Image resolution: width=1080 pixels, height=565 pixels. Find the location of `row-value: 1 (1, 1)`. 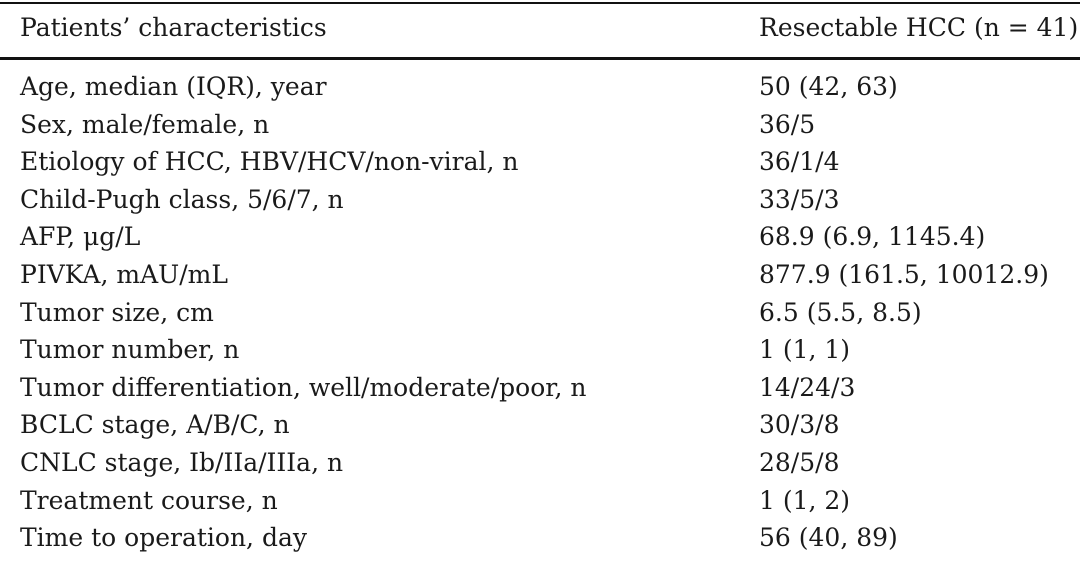

row-value: 1 (1, 1) is located at coordinates (805, 350).